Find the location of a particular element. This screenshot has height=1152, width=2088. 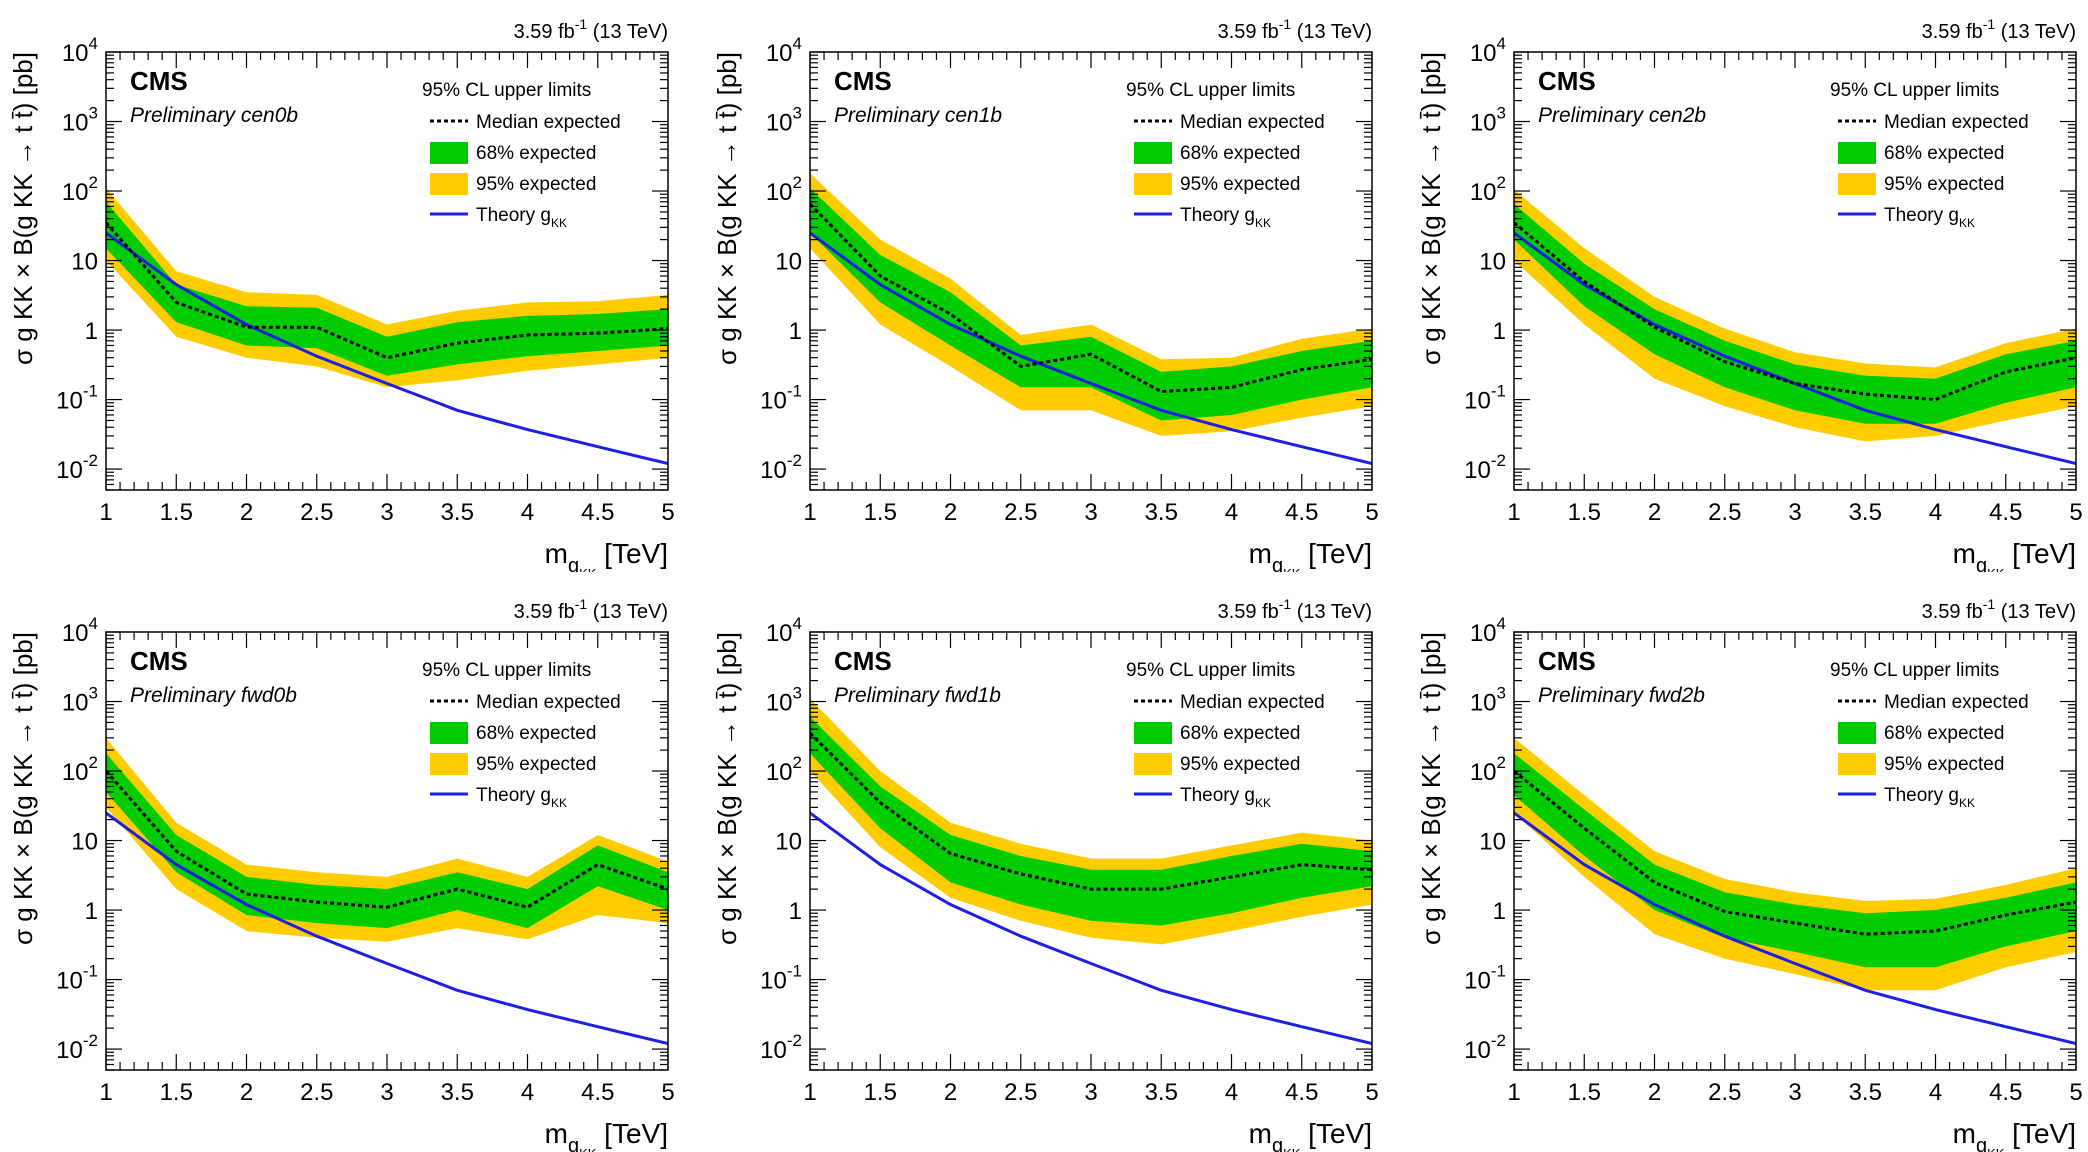

y-axis-title: σ g KK × B(g KK → t t̄) [pb] is located at coordinates (727, 208).